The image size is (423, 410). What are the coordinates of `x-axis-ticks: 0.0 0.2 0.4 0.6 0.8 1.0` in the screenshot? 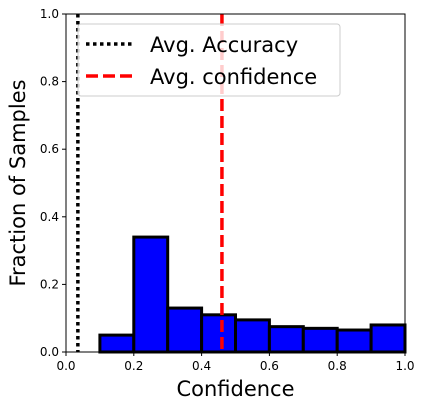 It's located at (235, 362).